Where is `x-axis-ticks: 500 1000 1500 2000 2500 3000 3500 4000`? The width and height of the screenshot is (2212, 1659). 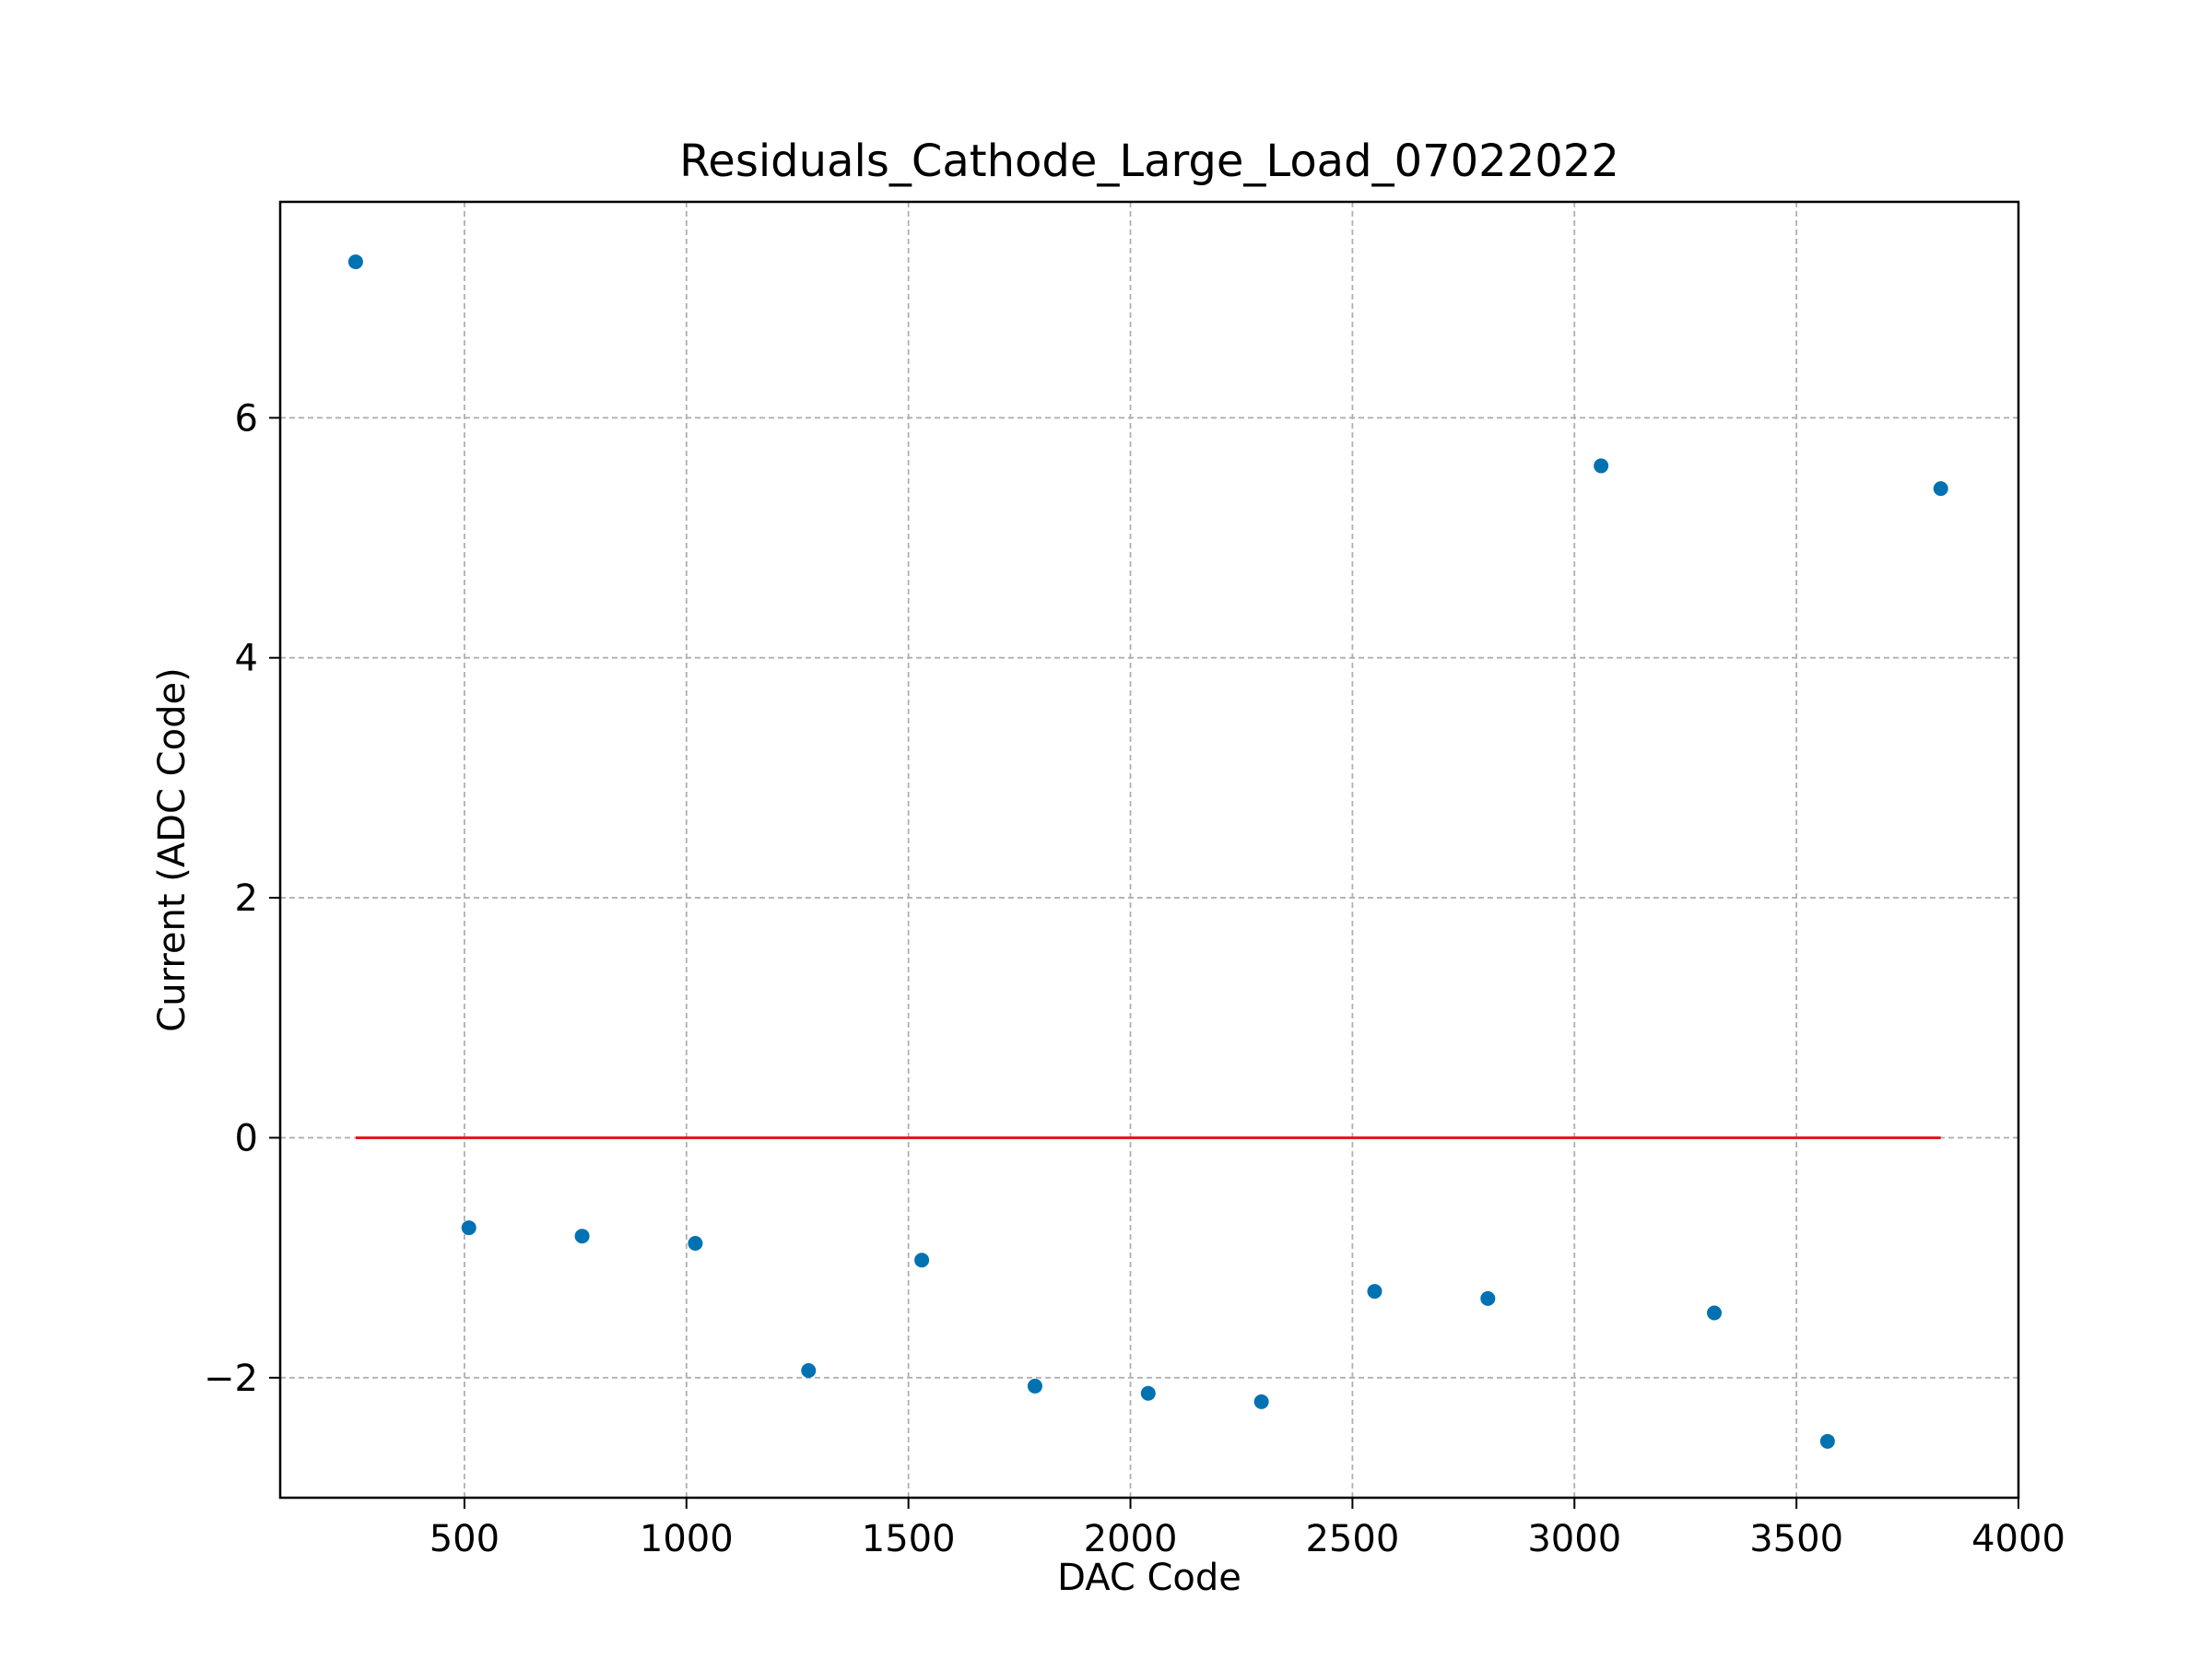 x-axis-ticks: 500 1000 1500 2000 2500 3000 3500 4000 is located at coordinates (1247, 1529).